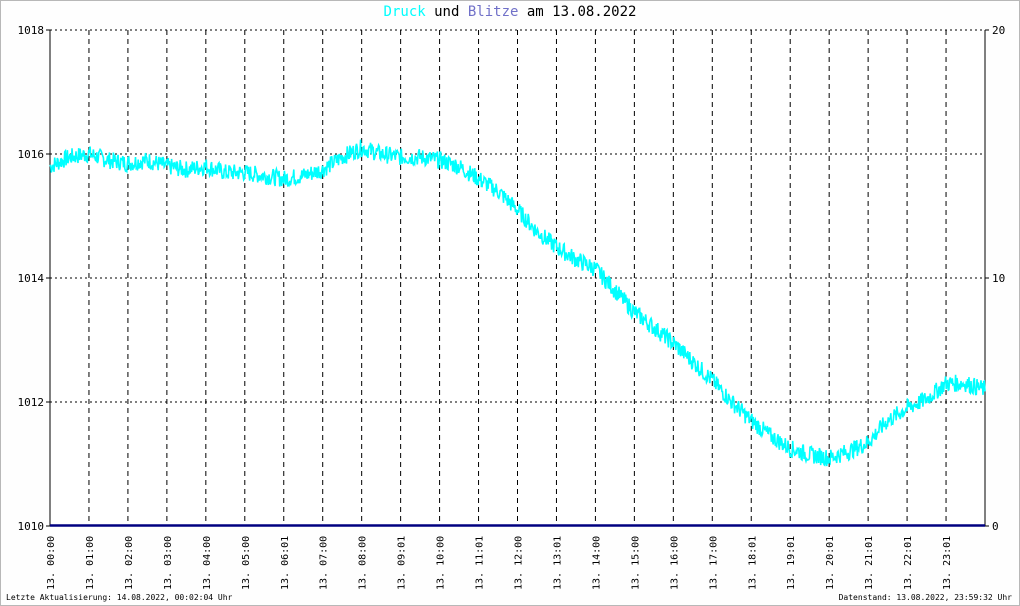 Image resolution: width=1020 pixels, height=606 pixels. What do you see at coordinates (31, 402) in the screenshot?
I see `y-left-tick-label: 1012` at bounding box center [31, 402].